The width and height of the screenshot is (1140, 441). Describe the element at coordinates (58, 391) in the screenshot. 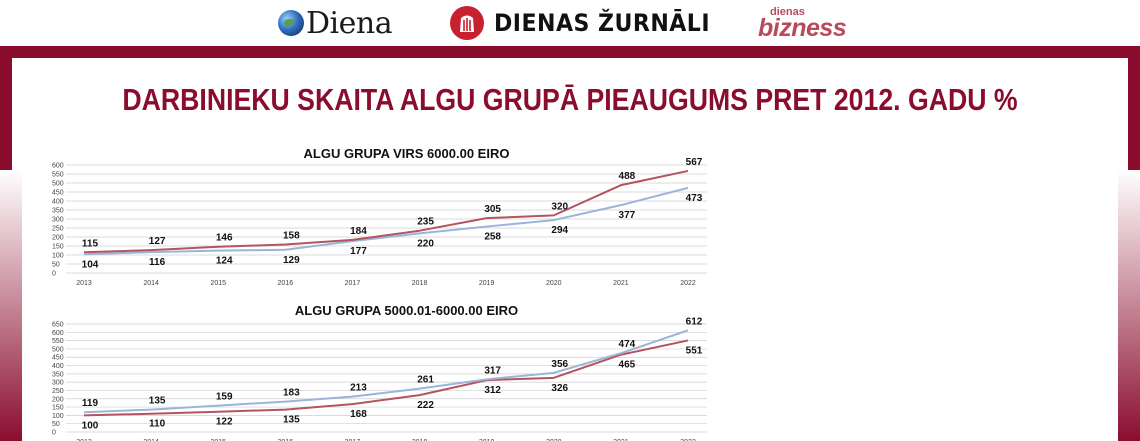

I see `chart-2-y-tick-label: 250` at that location.